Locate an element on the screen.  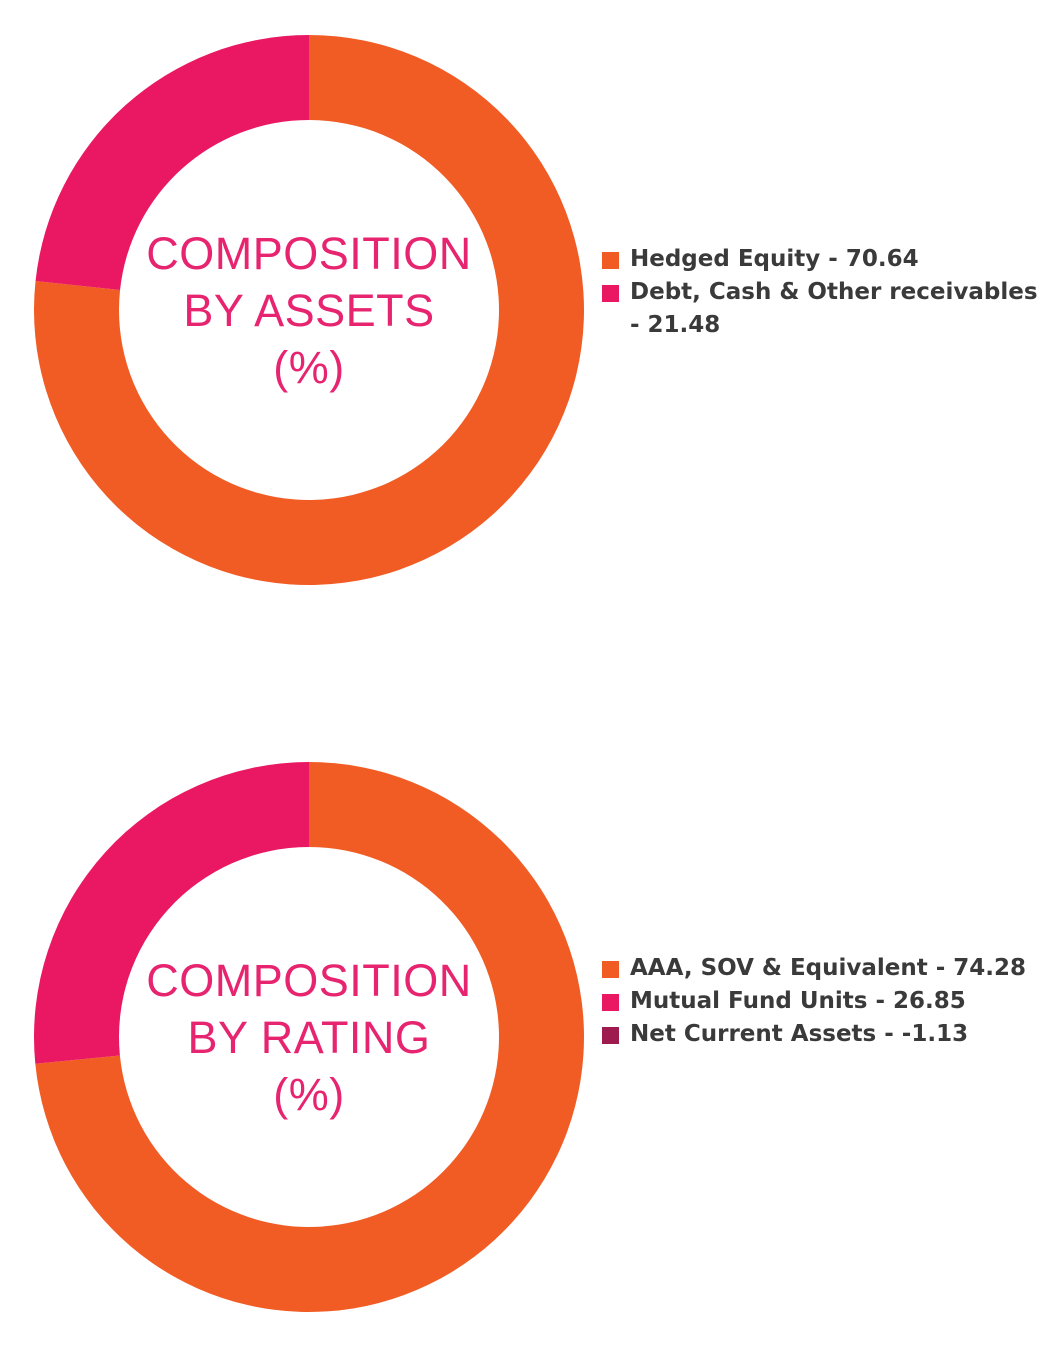
legend-label: Mutual Fund Units - 26.85 is located at coordinates (798, 1001).